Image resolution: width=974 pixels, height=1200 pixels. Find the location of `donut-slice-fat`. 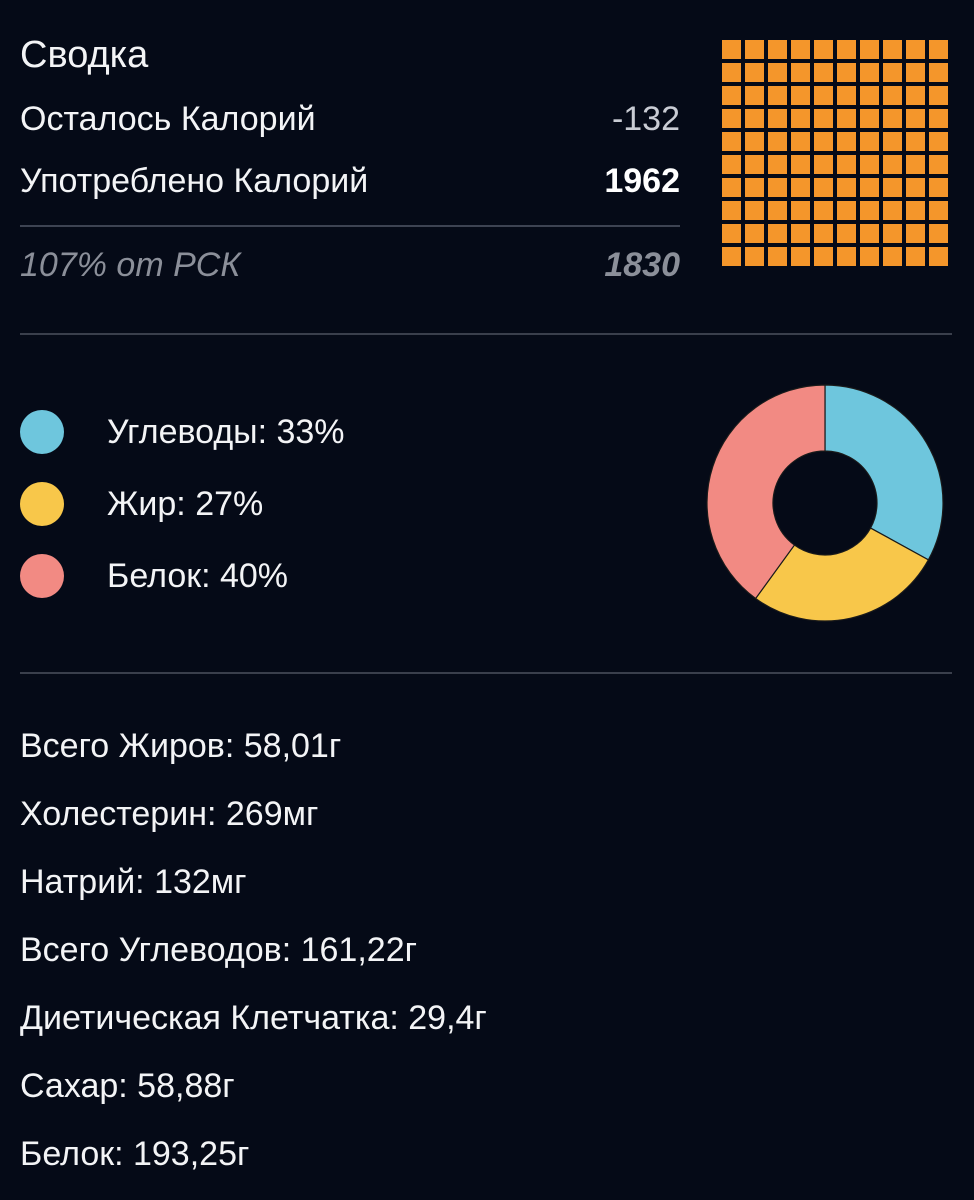

donut-slice-fat is located at coordinates (842, 574).